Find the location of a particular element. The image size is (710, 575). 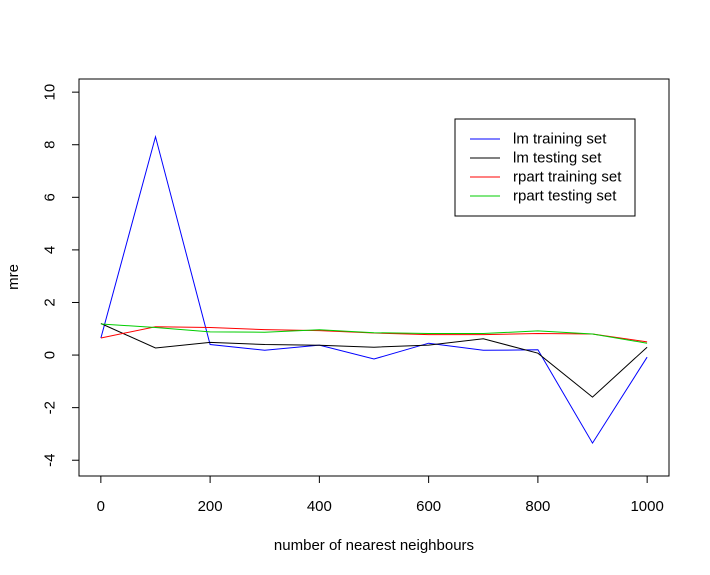

y-axis-title: mre is located at coordinates (13, 277).